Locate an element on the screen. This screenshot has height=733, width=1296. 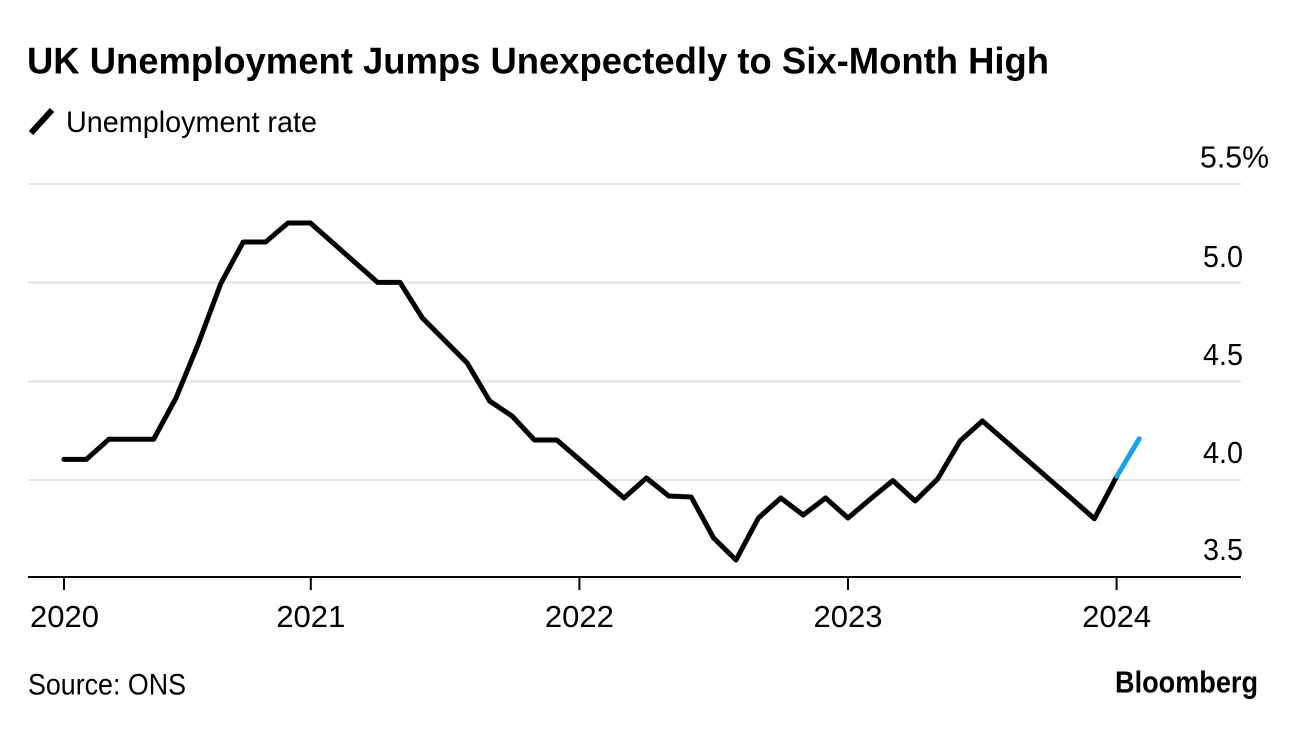
svg-text: 2021 is located at coordinates (310, 616).